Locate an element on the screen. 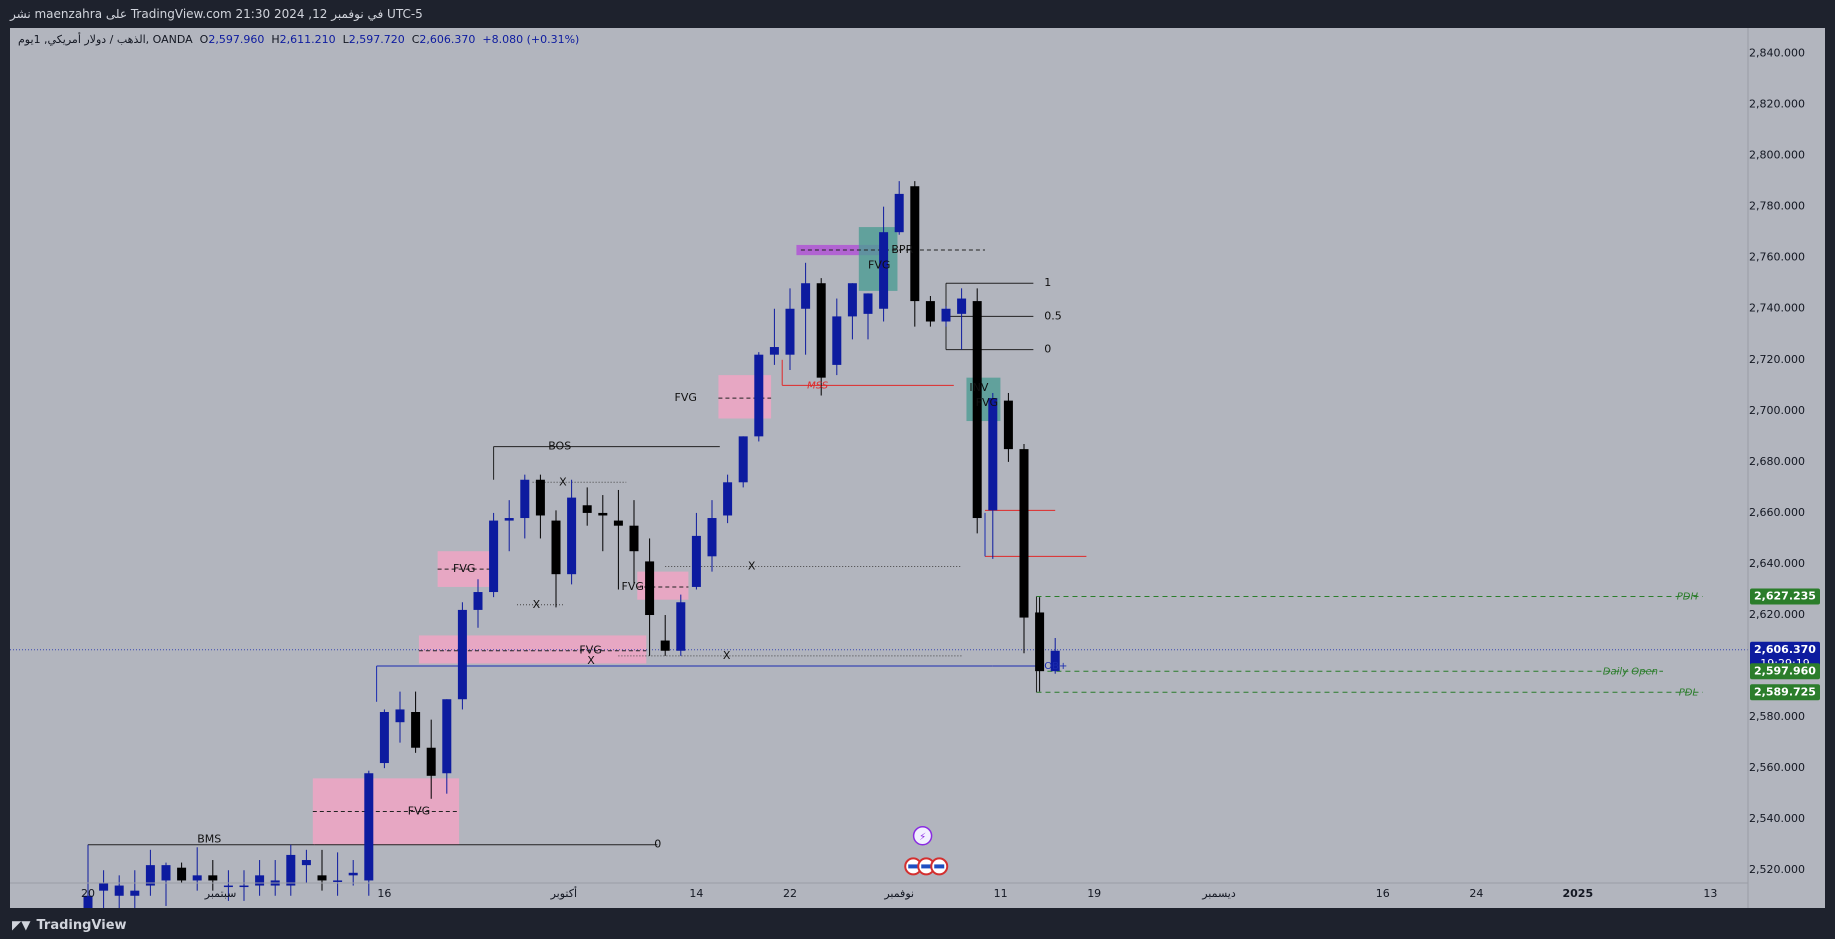  fib-1-label: 1 is located at coordinates (1047, 282).